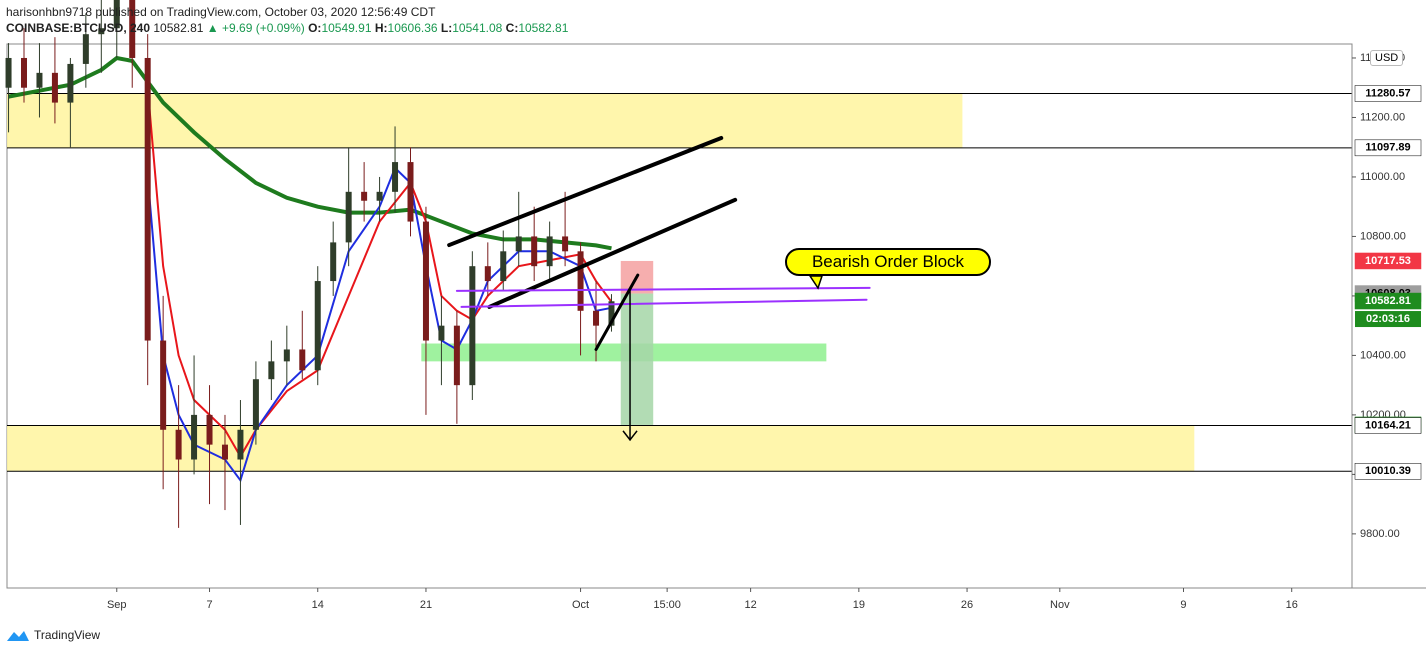 This screenshot has width=1426, height=655. Describe the element at coordinates (1382, 177) in the screenshot. I see `y-tick-label: 11000.00` at that location.